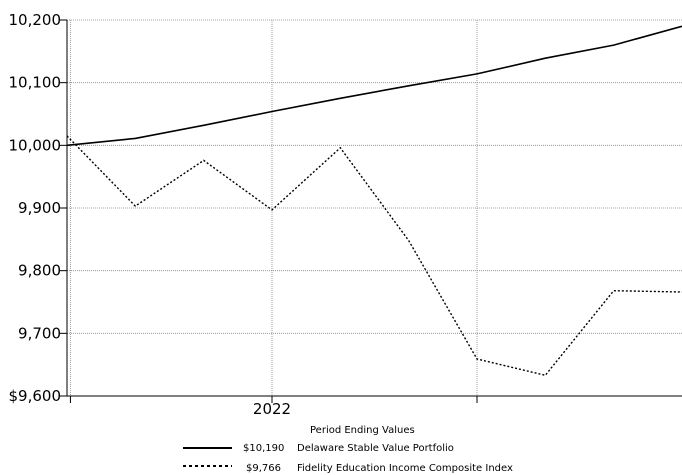 The height and width of the screenshot is (475, 682). What do you see at coordinates (35, 20) in the screenshot?
I see `y-tick-label: 10,200` at bounding box center [35, 20].